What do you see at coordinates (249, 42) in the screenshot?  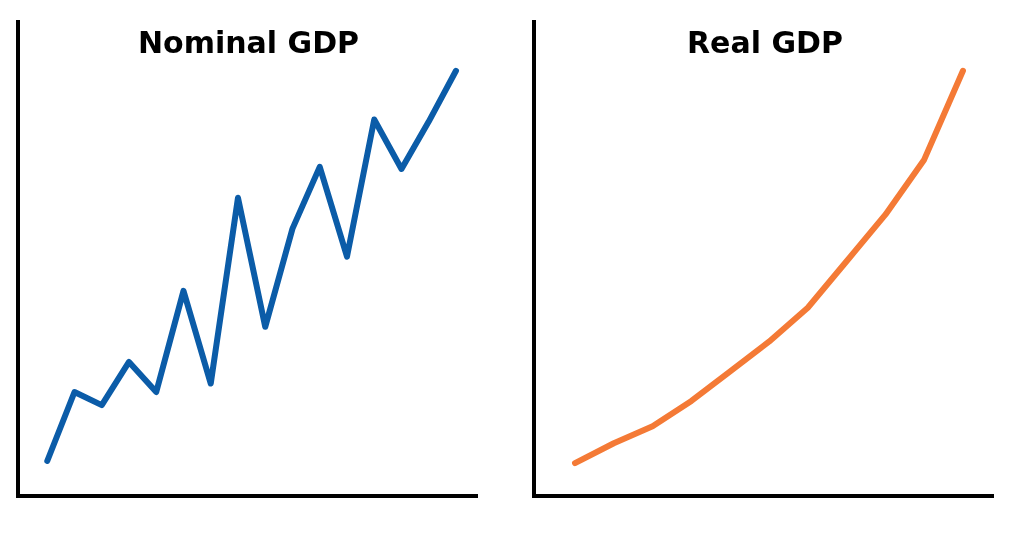 I see `chart-title: Nominal GDP` at bounding box center [249, 42].